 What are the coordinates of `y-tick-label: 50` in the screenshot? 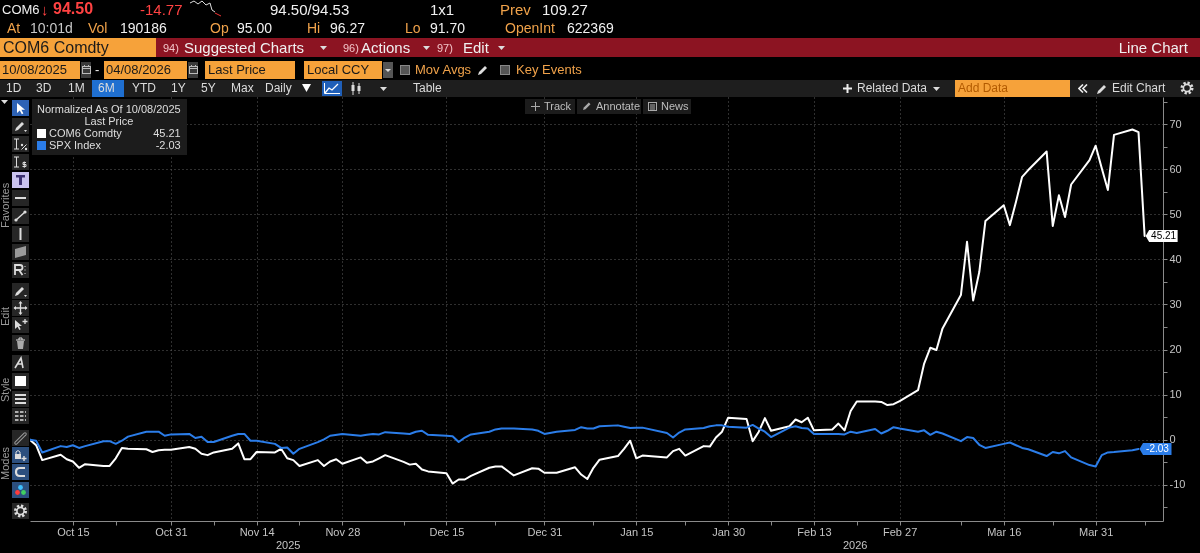 It's located at (1175, 213).